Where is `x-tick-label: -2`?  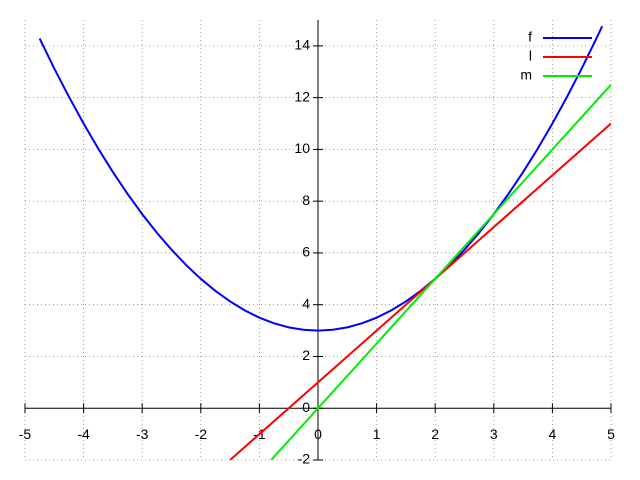 x-tick-label: -2 is located at coordinates (201, 434).